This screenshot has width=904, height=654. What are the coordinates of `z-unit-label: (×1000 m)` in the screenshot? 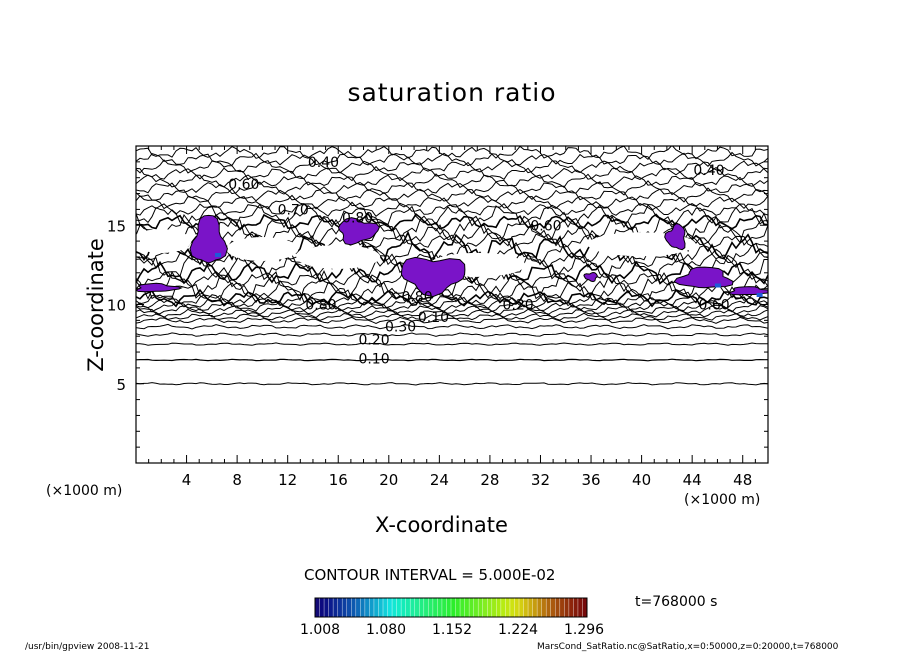 It's located at (84, 491).